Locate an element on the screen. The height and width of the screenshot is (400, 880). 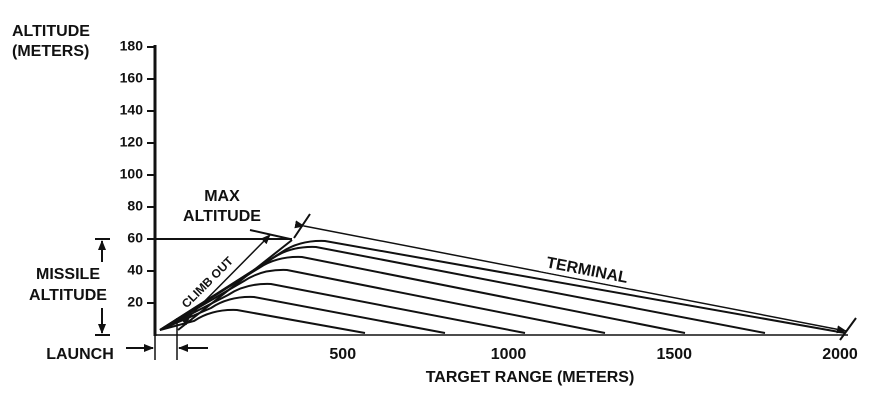
y-tick-label: 180 is located at coordinates (132, 46).